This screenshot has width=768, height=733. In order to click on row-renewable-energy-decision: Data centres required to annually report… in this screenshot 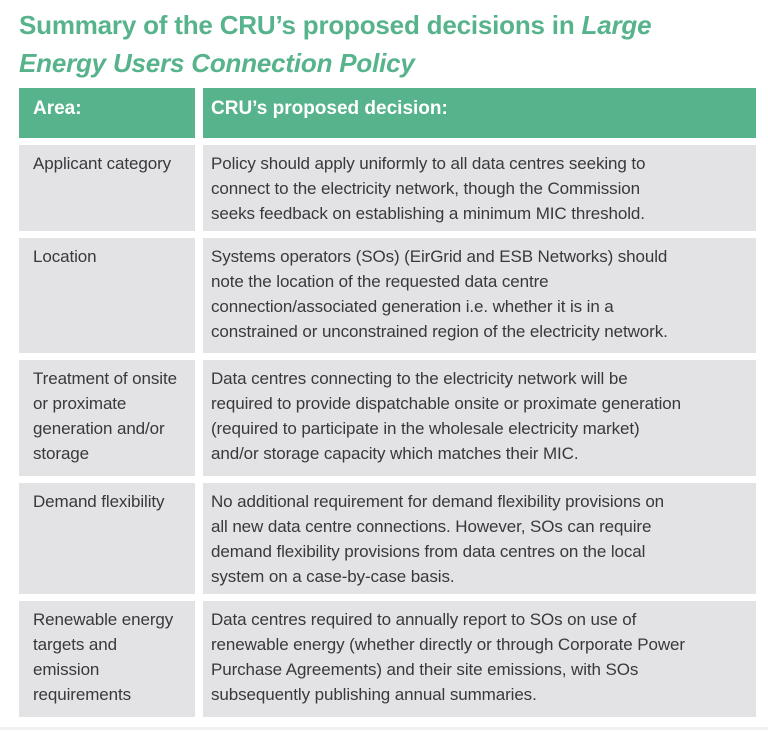, I will do `click(479, 659)`.